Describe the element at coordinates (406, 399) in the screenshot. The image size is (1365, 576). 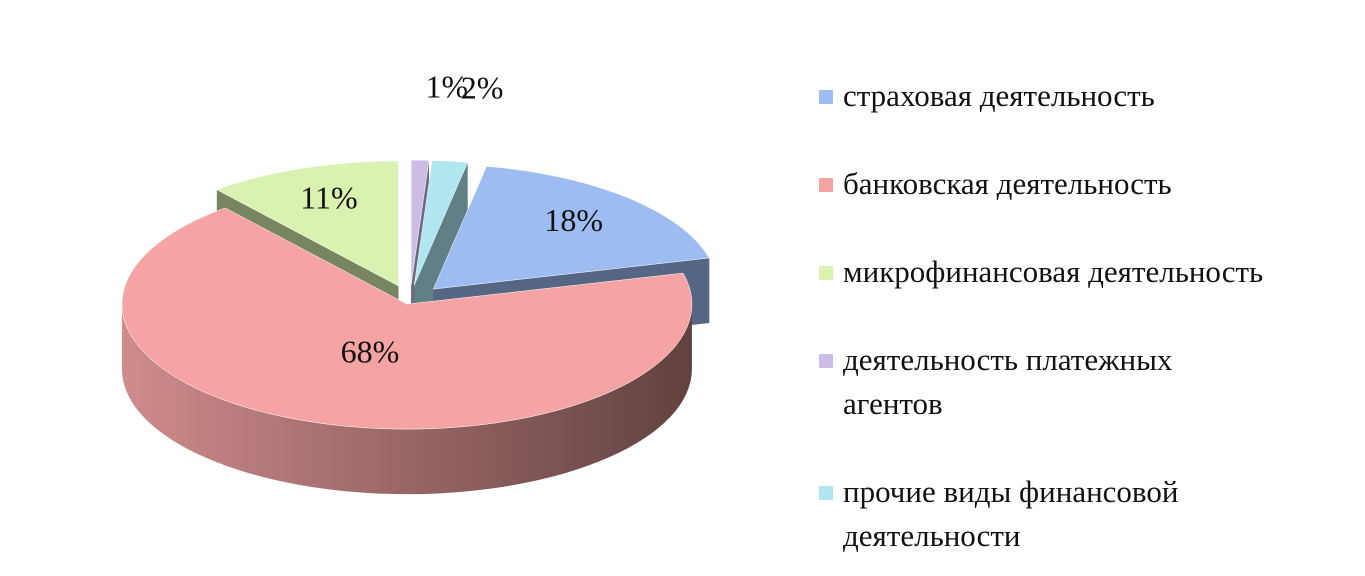
I see `slice-side` at that location.